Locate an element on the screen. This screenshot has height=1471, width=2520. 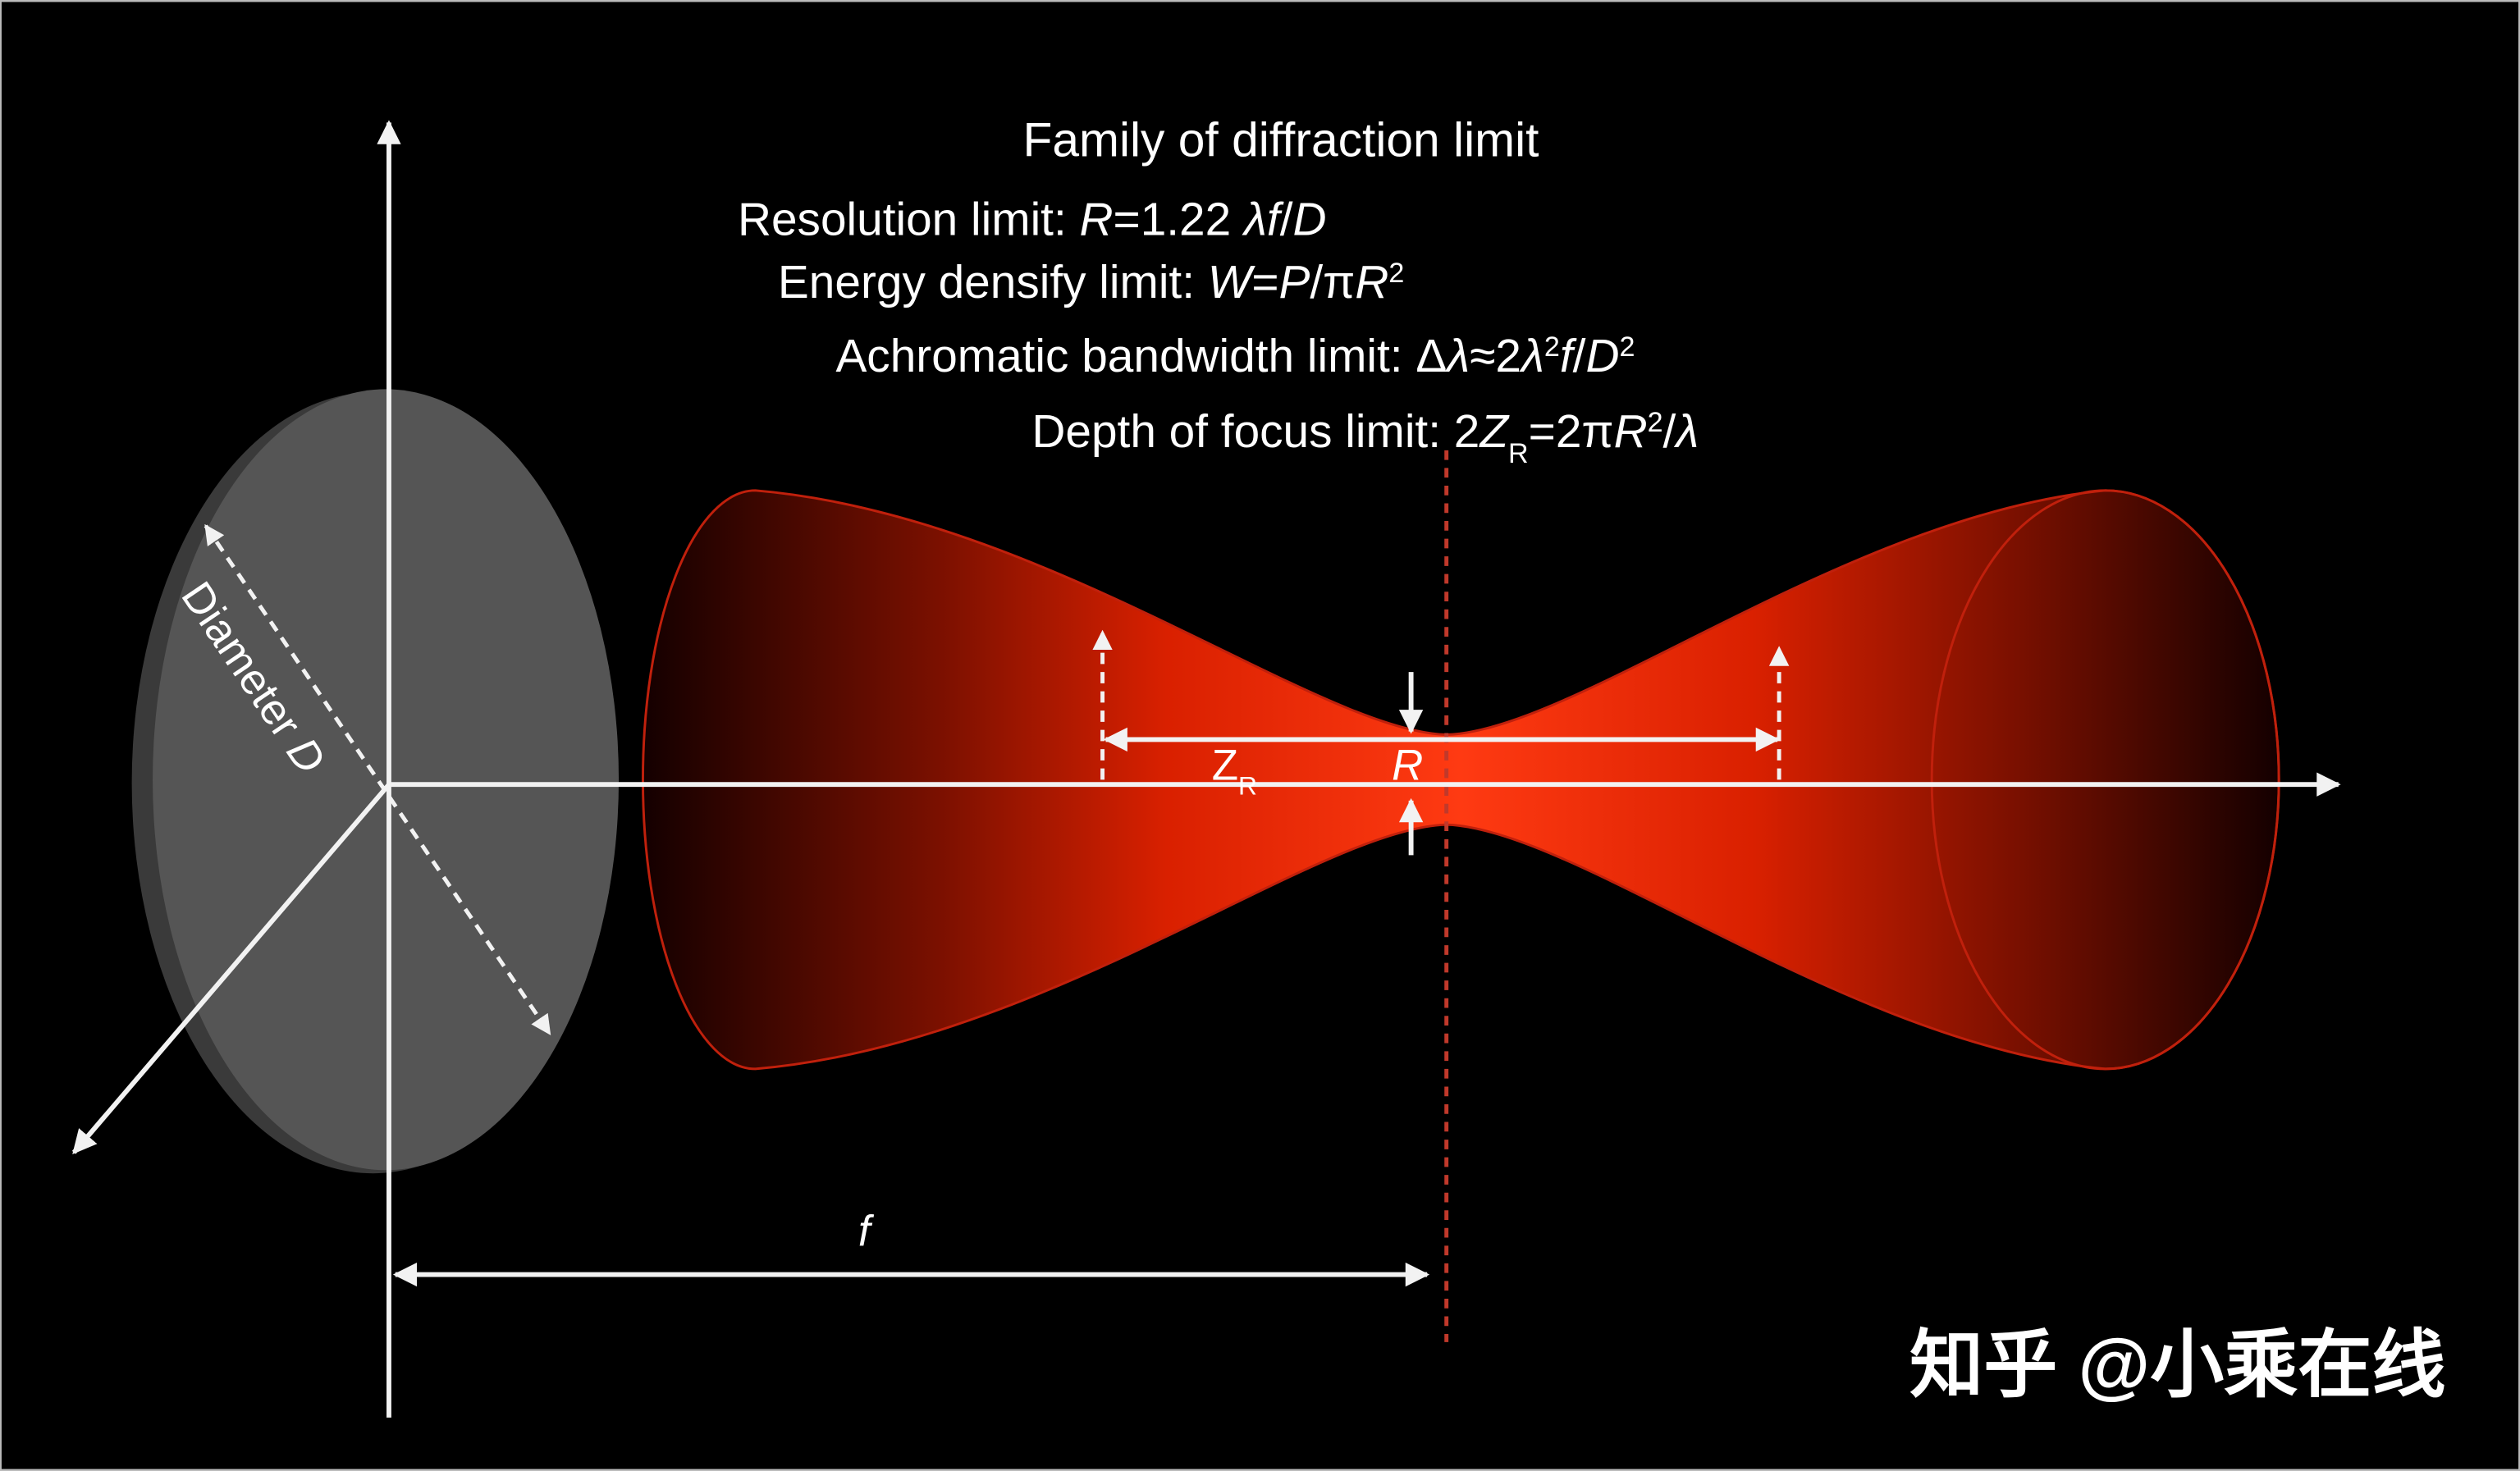
formula: Achromatic bandwidth limit: Δλ≈2λ2f/D2 is located at coordinates (1235, 356).